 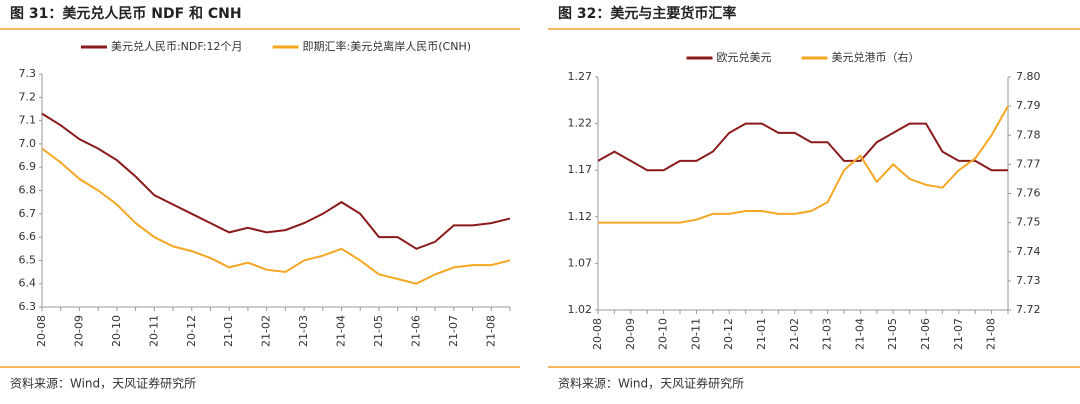 What do you see at coordinates (177, 46) in the screenshot?
I see `legend-label: 美元兑人民币:NDF:12个月` at bounding box center [177, 46].